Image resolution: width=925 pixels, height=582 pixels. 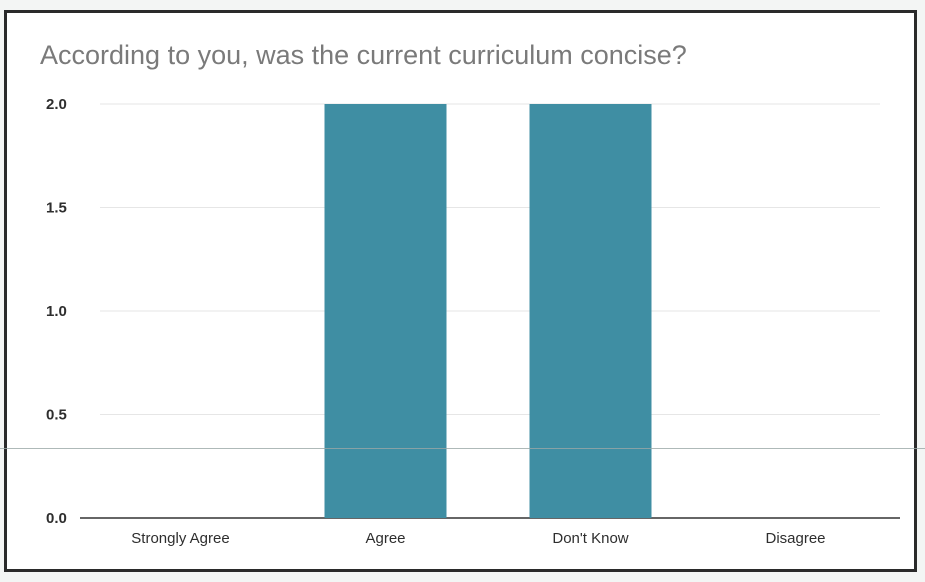 What do you see at coordinates (385, 311) in the screenshot?
I see `bar-agree` at bounding box center [385, 311].